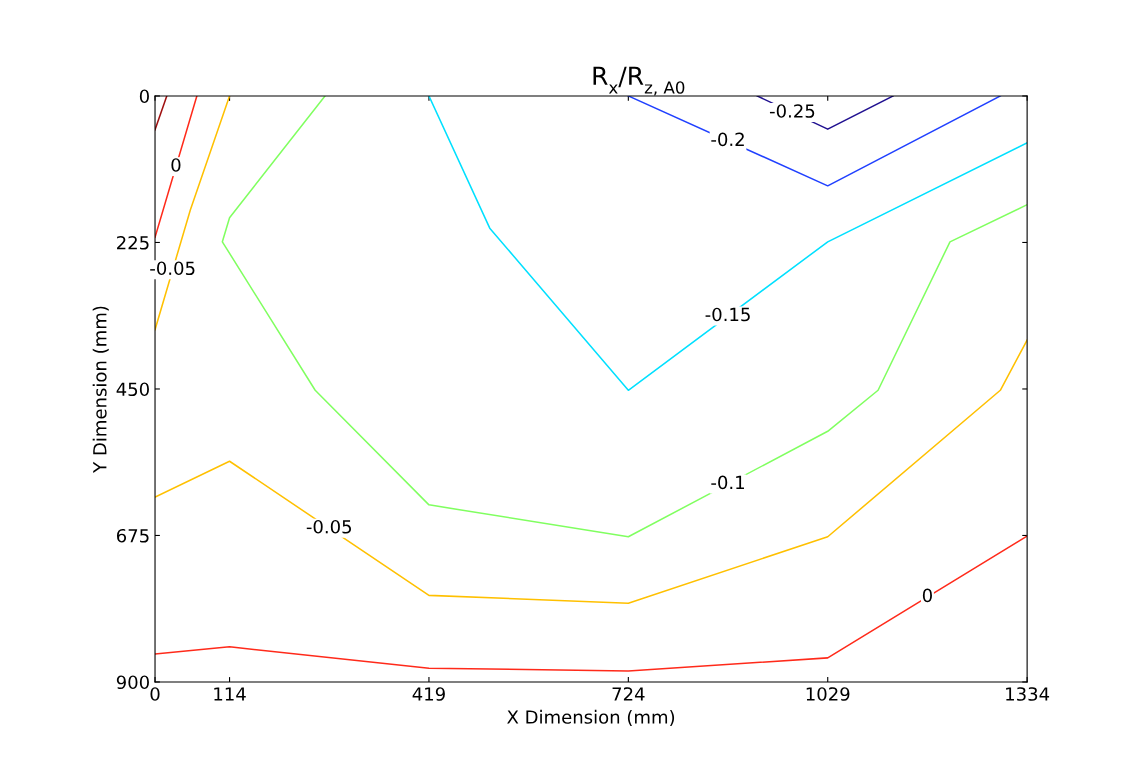 The height and width of the screenshot is (774, 1125). What do you see at coordinates (591, 603) in the screenshot?
I see `line-series` at bounding box center [591, 603].